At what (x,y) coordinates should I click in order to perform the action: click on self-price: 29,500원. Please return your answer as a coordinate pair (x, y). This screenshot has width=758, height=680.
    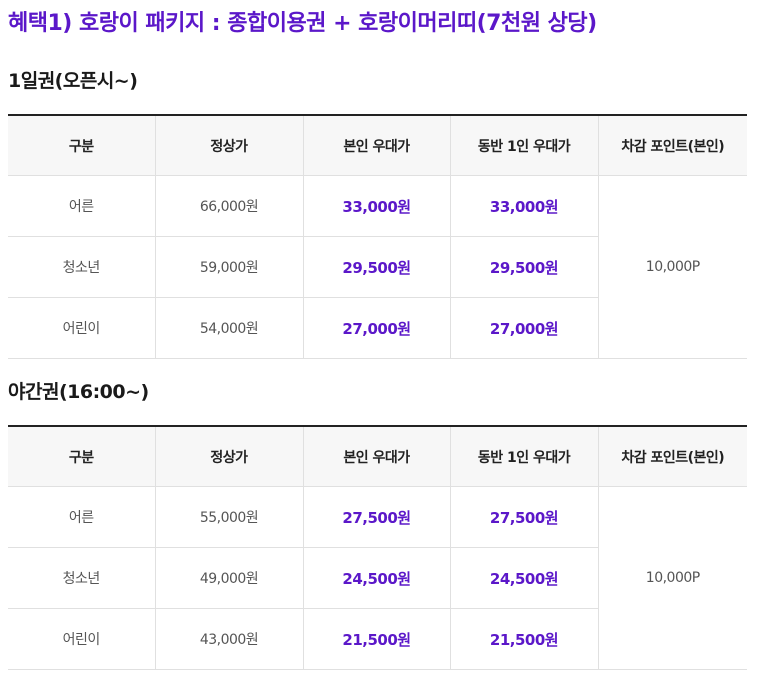
    Looking at the image, I should click on (376, 267).